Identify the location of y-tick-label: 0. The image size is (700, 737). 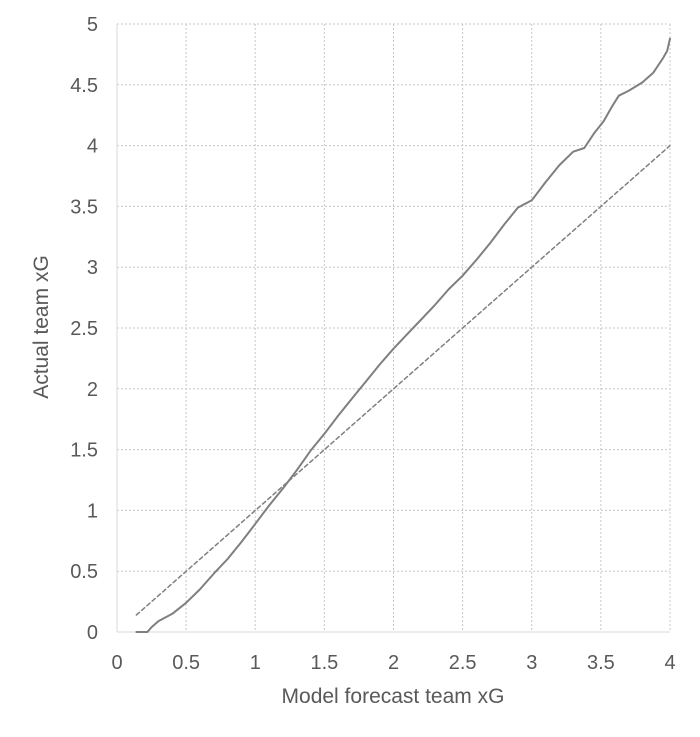
(92, 633).